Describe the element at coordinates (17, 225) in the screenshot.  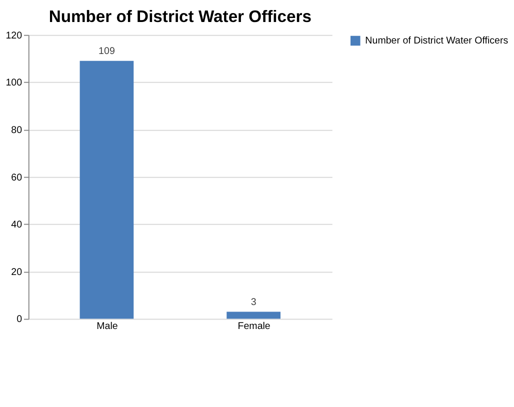
I see `y-tick-label: 40` at that location.